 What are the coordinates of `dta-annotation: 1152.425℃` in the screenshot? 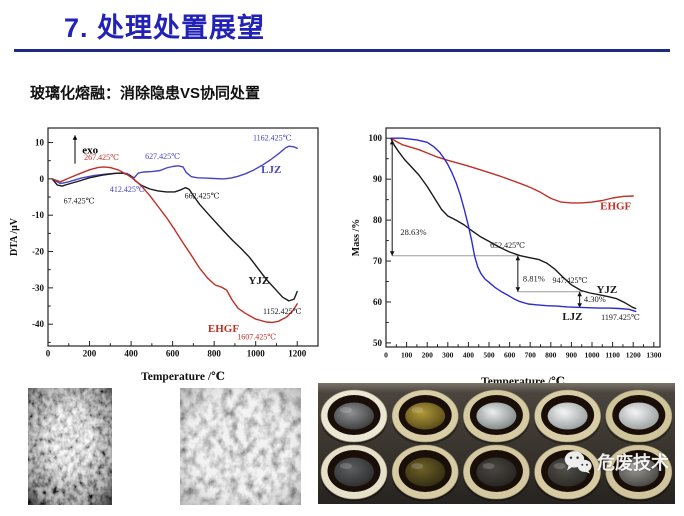 It's located at (282, 311).